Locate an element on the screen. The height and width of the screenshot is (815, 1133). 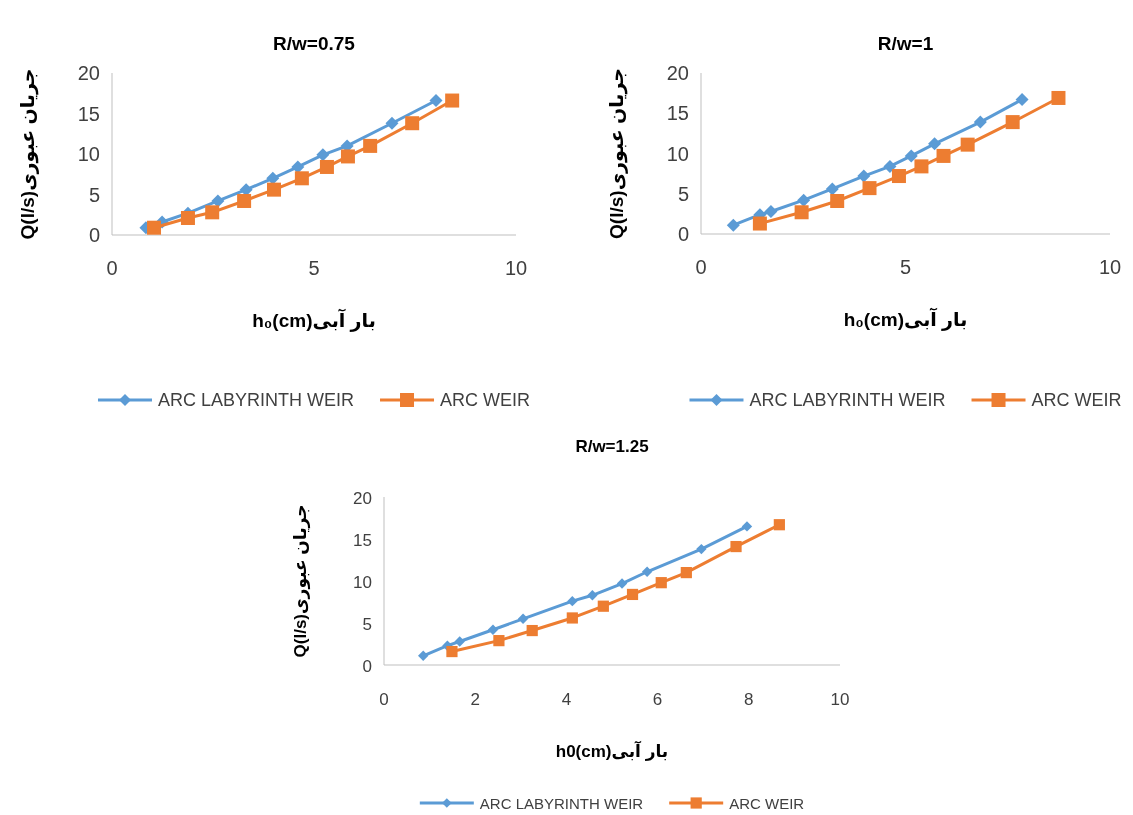
x-tick-label: 2 is located at coordinates (475, 699).